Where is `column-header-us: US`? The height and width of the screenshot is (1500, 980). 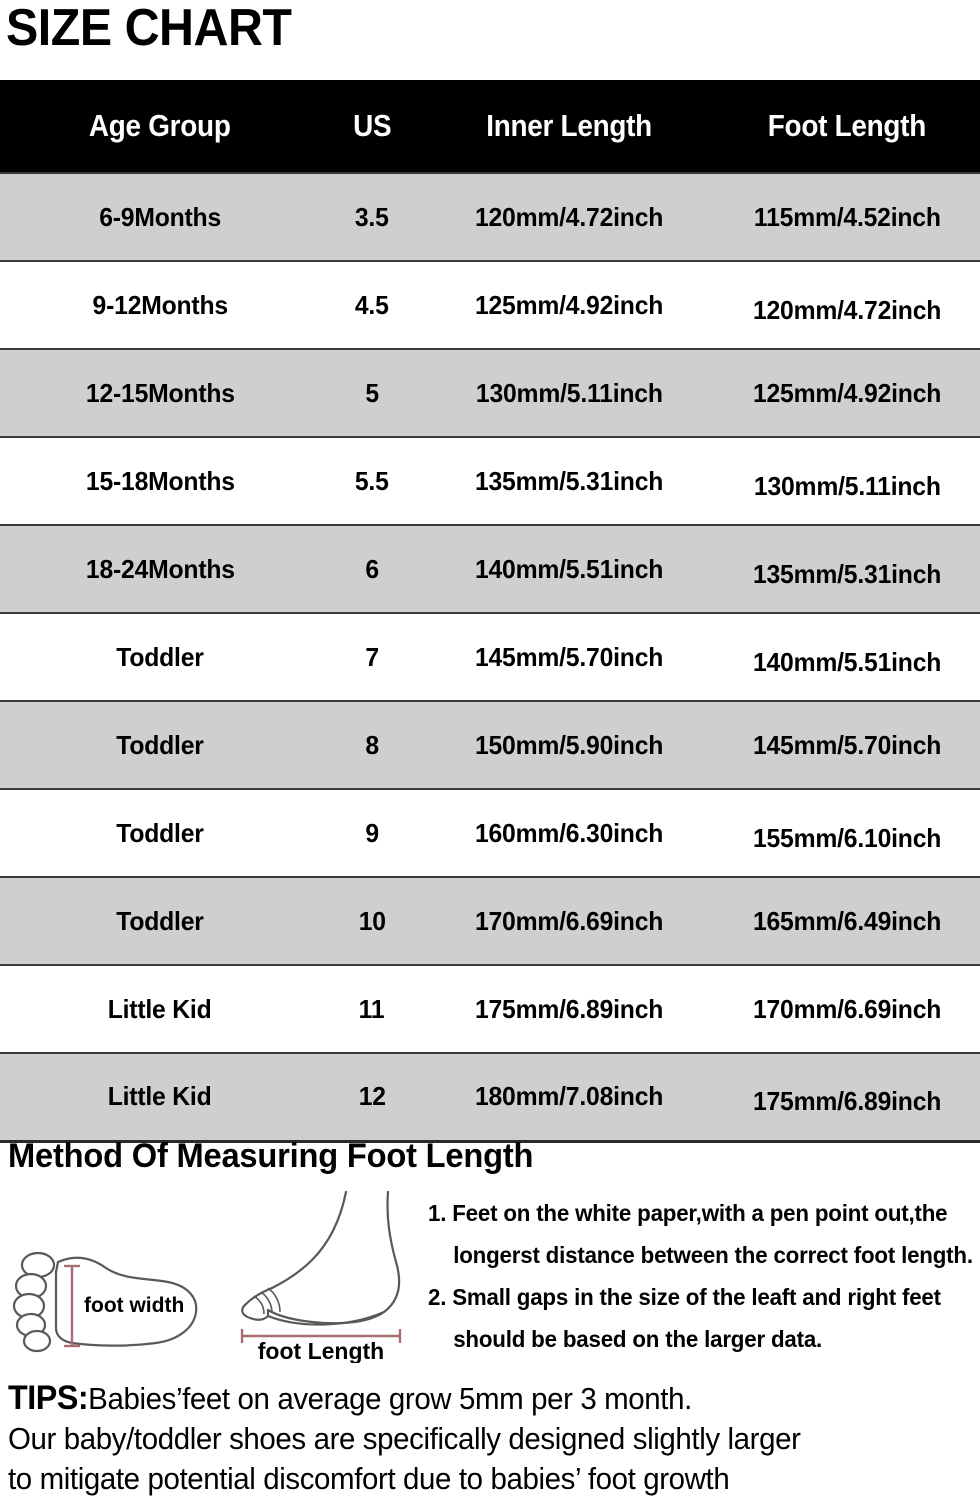
column-header-us: US is located at coordinates (372, 126).